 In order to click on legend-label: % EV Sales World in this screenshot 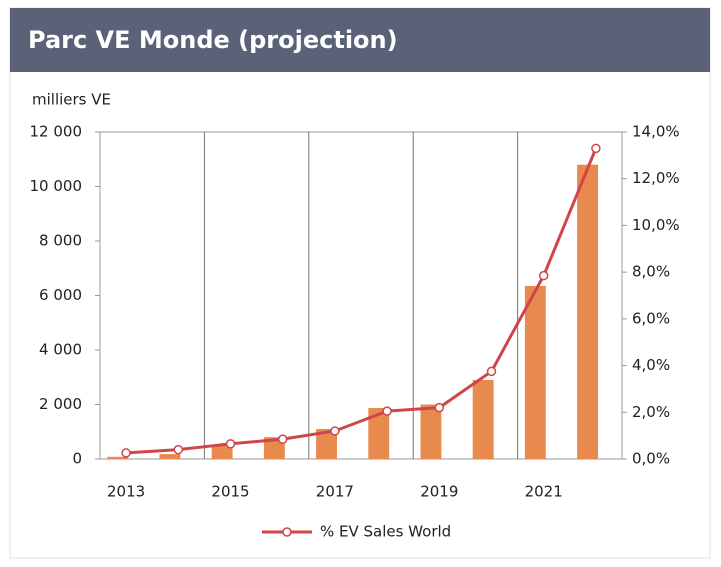, I will do `click(385, 532)`.